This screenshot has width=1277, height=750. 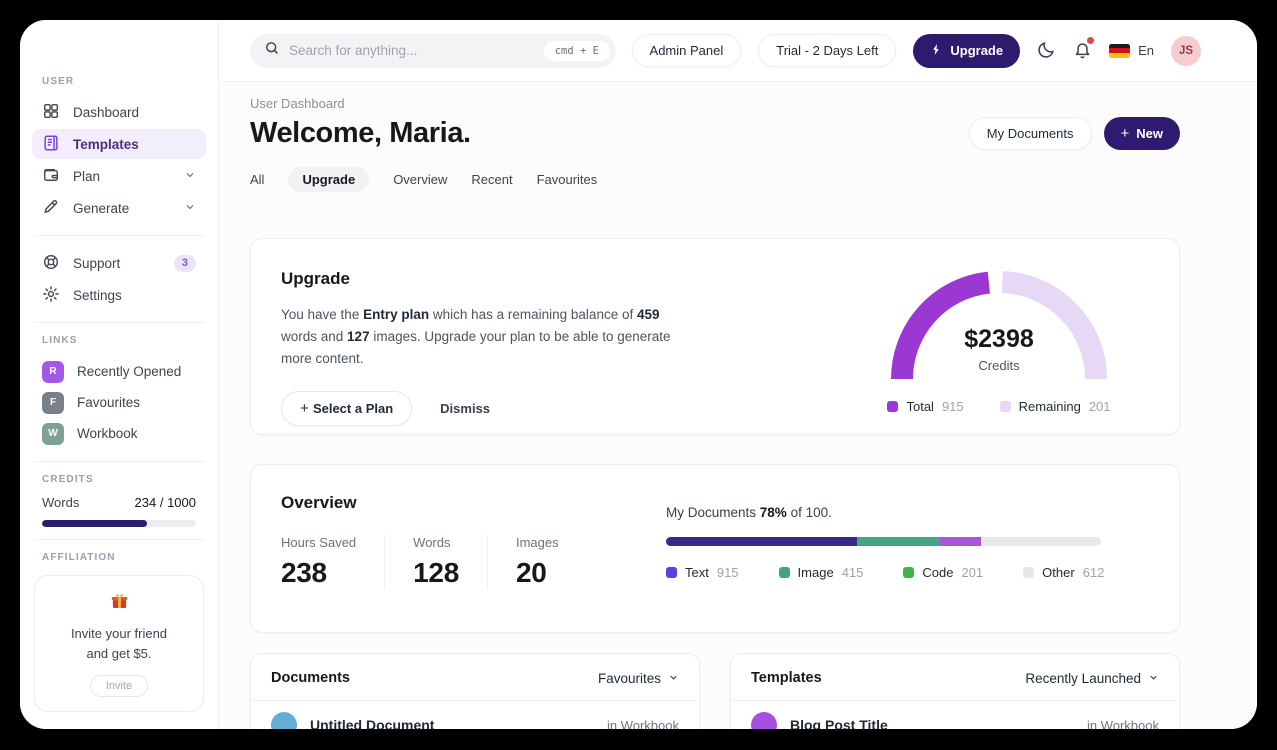 I want to click on tab-favourites: Favourites, so click(x=567, y=179).